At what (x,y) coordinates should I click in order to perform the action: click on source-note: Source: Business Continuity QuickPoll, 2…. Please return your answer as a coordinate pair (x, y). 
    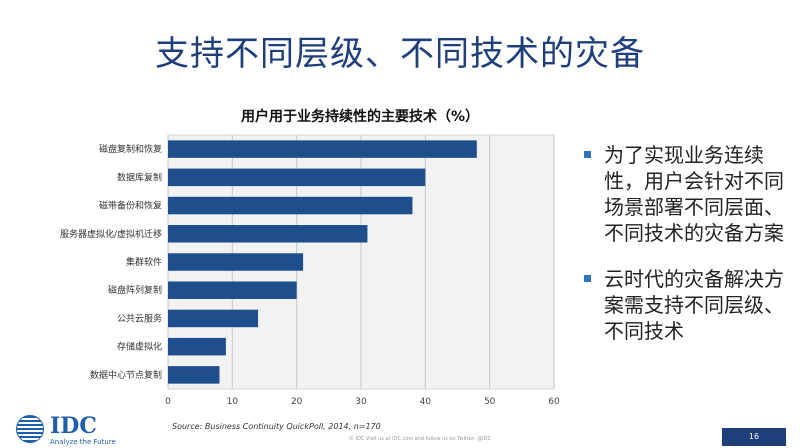
    Looking at the image, I should click on (276, 426).